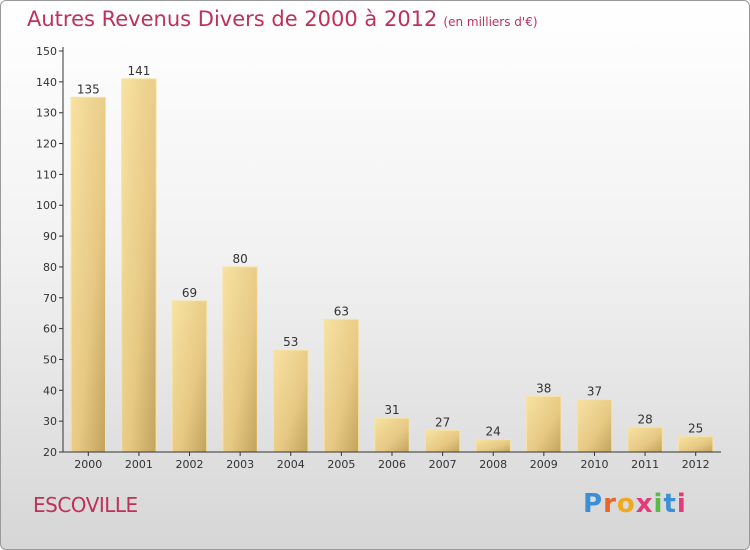  What do you see at coordinates (544, 464) in the screenshot?
I see `x-tick-label-2009: 2009` at bounding box center [544, 464].